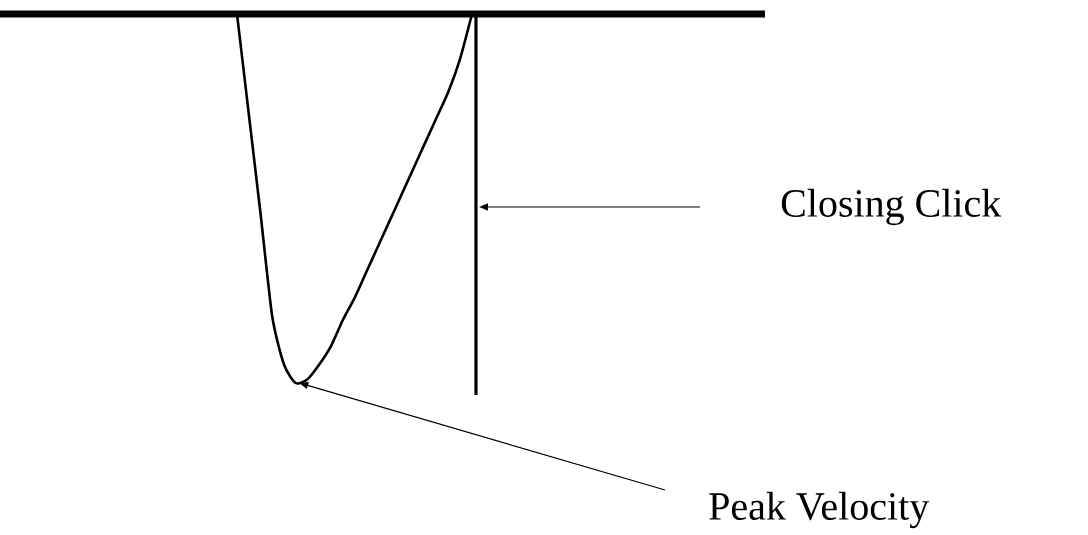 The image size is (1088, 535). I want to click on text: Peak Velocity, so click(819, 510).